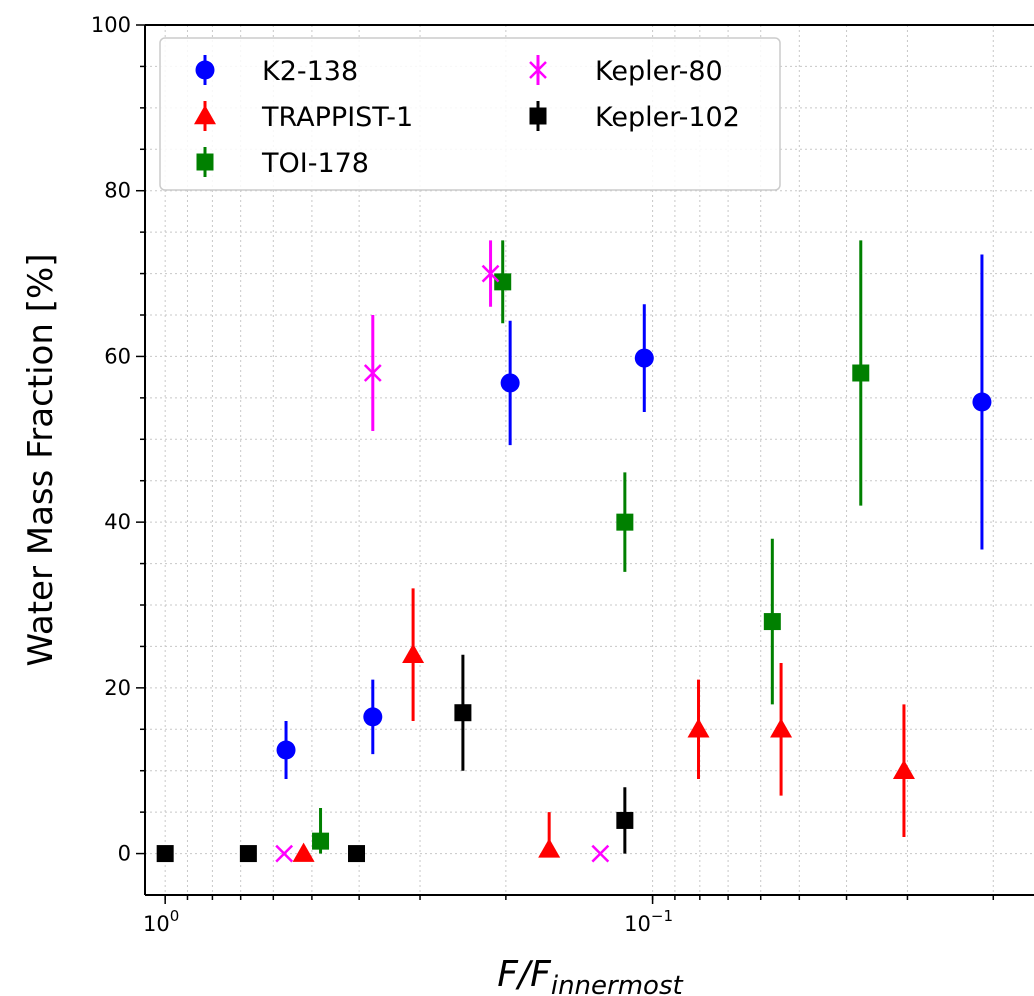 Image resolution: width=1034 pixels, height=996 pixels. Describe the element at coordinates (111, 25) in the screenshot. I see `y-tick-label: 100` at that location.